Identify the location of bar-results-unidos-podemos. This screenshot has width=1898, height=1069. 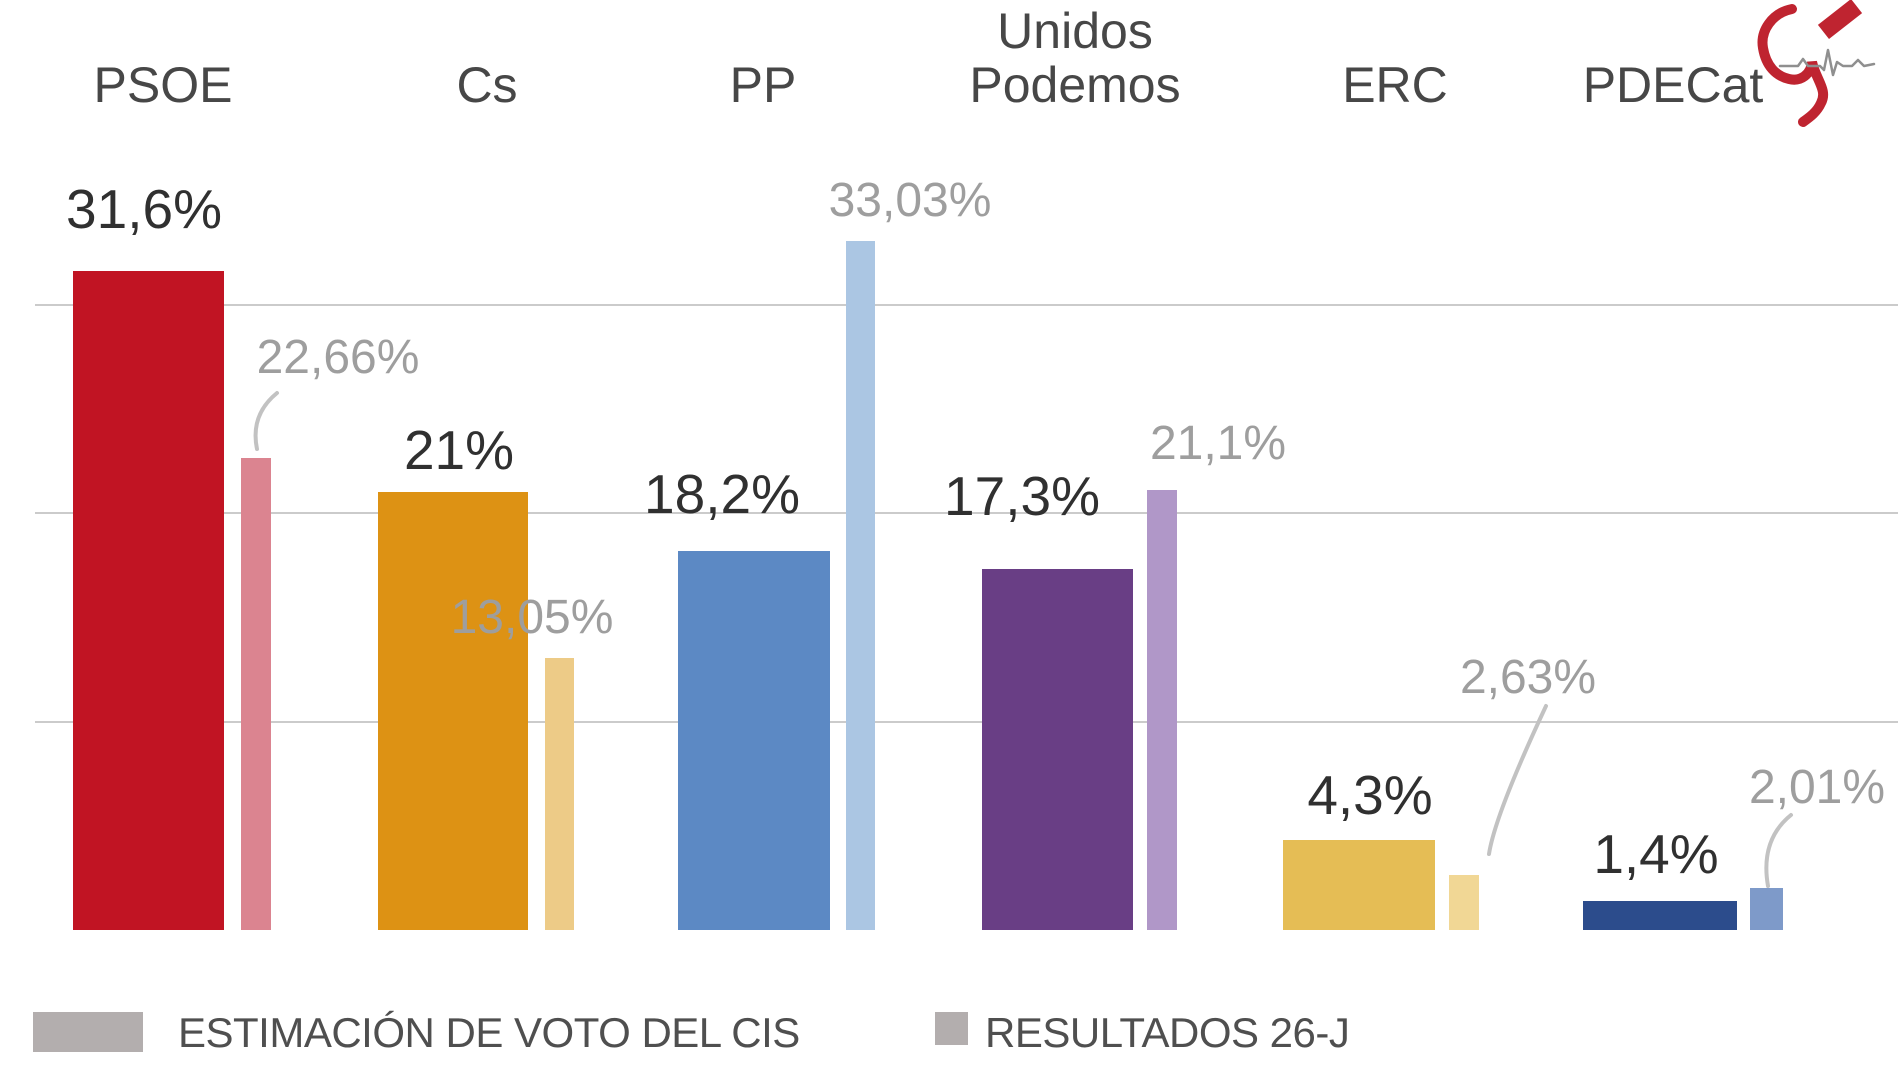
(1162, 710).